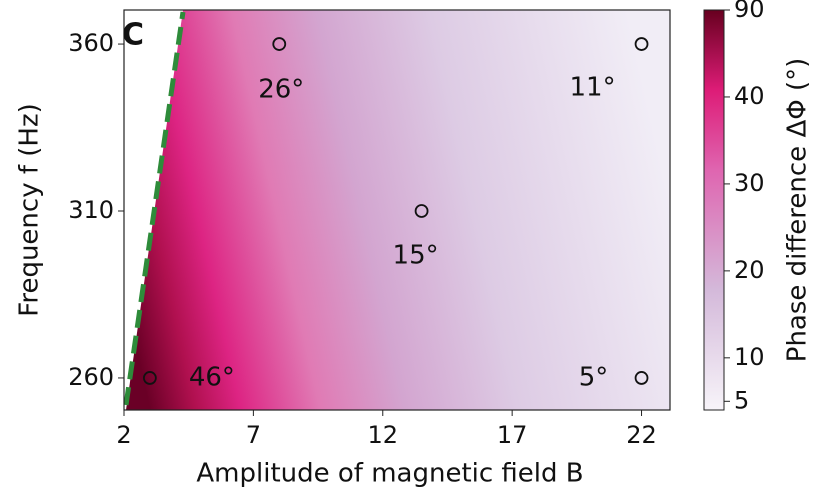  Describe the element at coordinates (416, 256) in the screenshot. I see `value-label: 15°` at that location.